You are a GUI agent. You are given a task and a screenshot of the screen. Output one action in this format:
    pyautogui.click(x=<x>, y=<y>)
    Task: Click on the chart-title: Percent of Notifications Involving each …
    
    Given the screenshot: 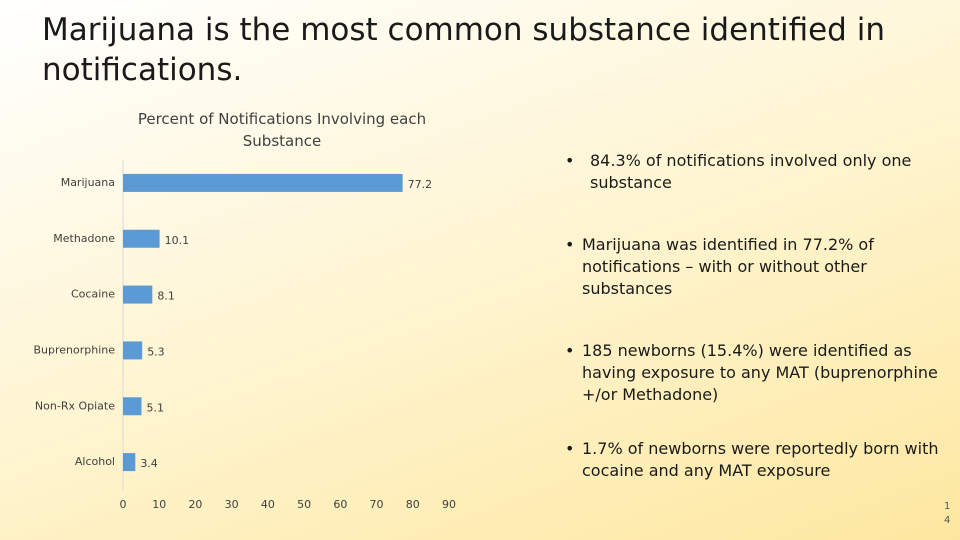 What is the action you would take?
    pyautogui.click(x=282, y=130)
    